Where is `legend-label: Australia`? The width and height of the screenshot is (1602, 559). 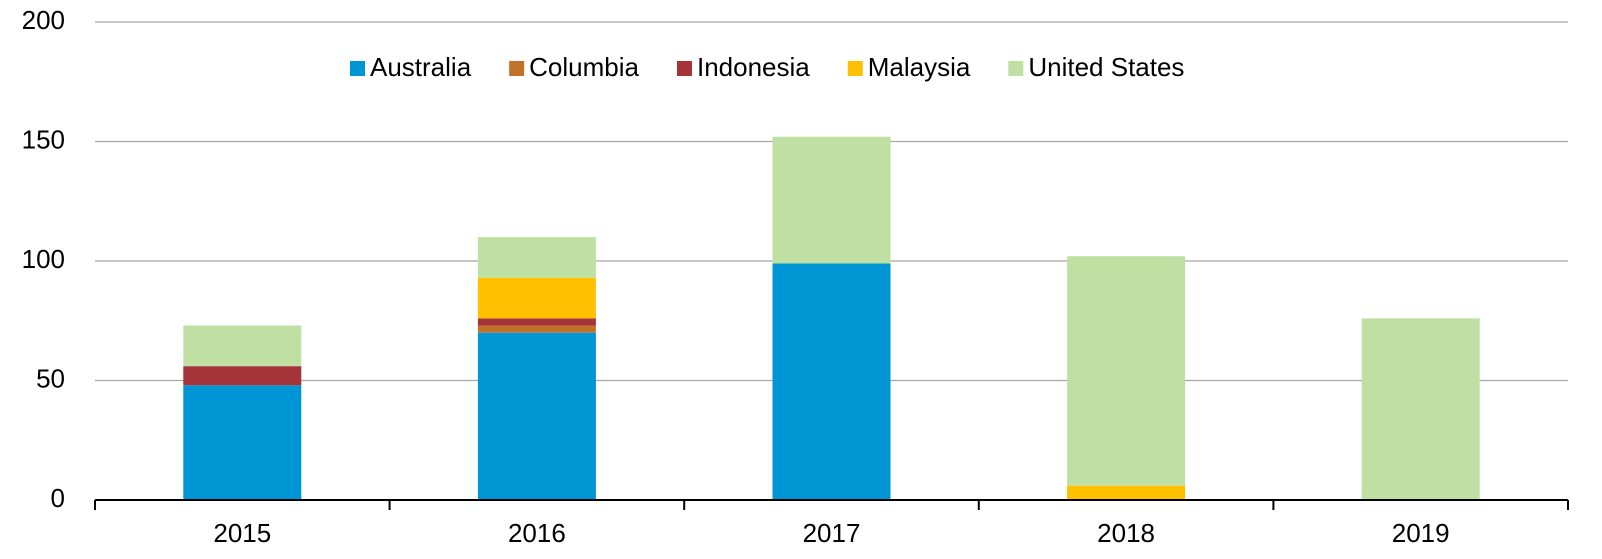 legend-label: Australia is located at coordinates (421, 67).